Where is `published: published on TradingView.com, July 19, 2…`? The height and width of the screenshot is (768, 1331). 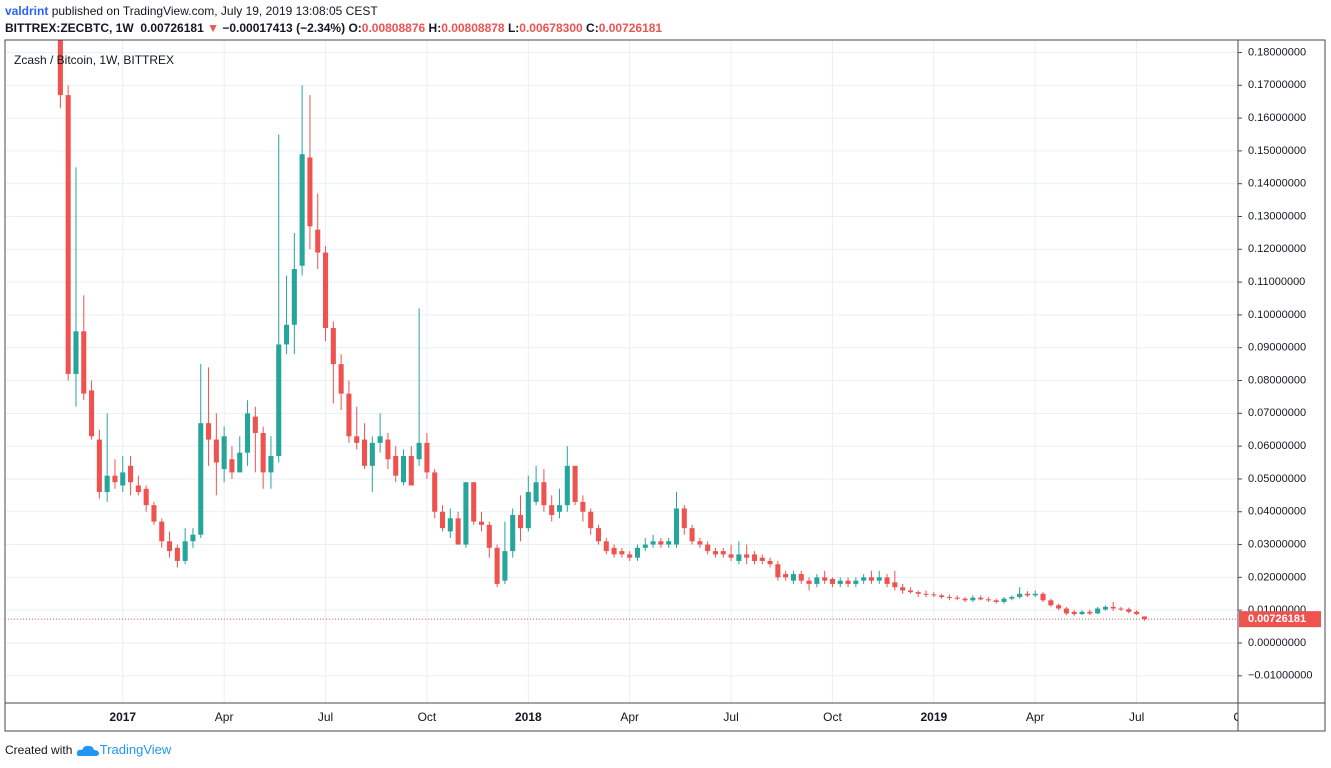 published: published on TradingView.com, July 19, 2… is located at coordinates (214, 11).